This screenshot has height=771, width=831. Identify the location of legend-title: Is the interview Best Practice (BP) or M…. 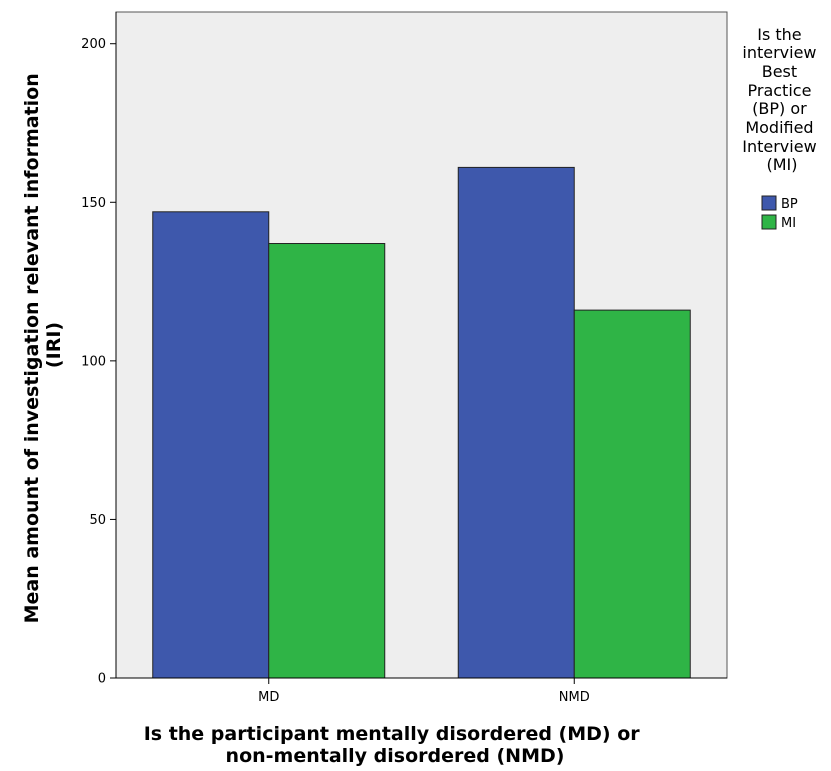
(782, 99).